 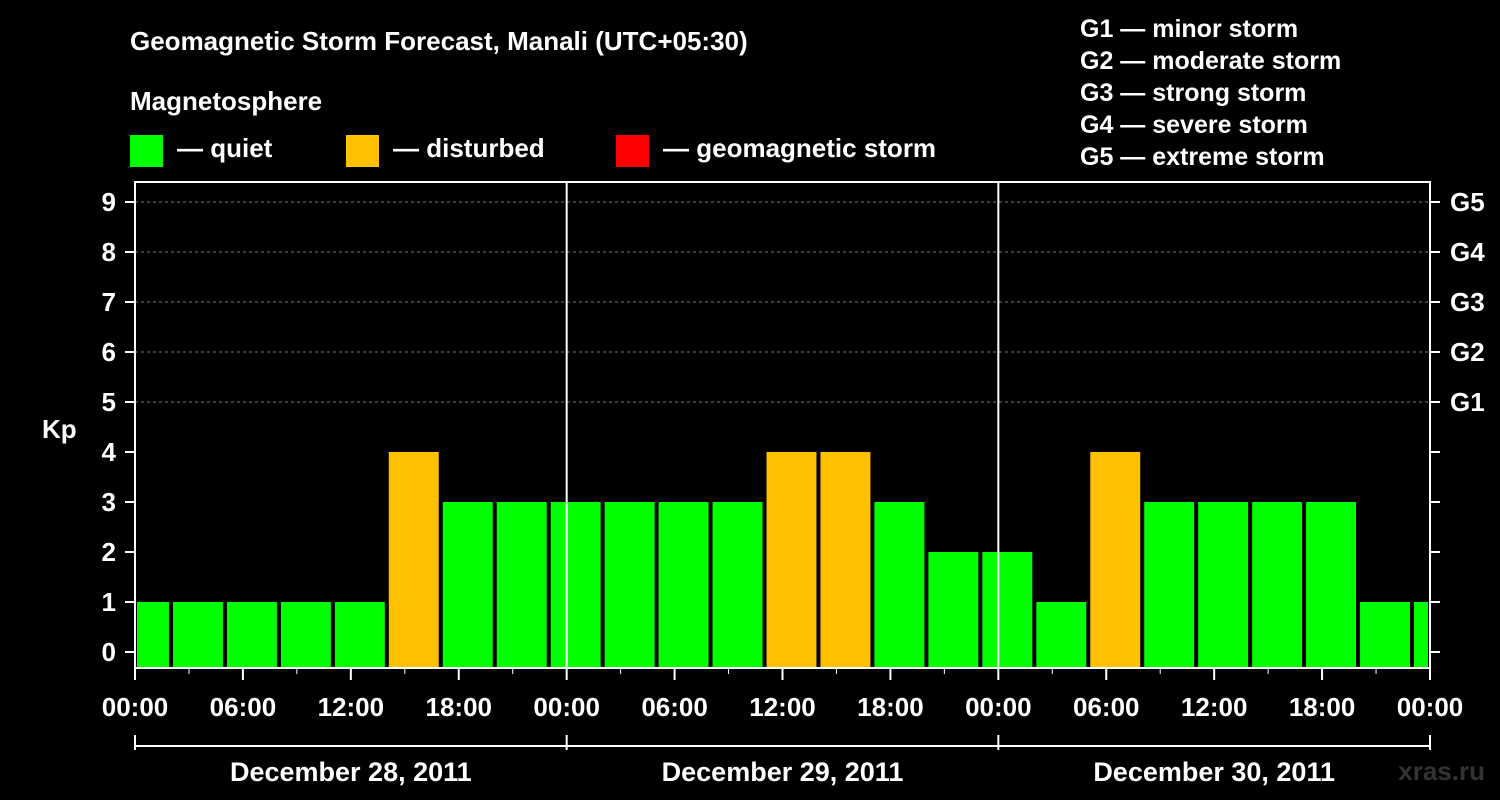 I want to click on x-tick-label-8: 00:00, so click(x=998, y=707).